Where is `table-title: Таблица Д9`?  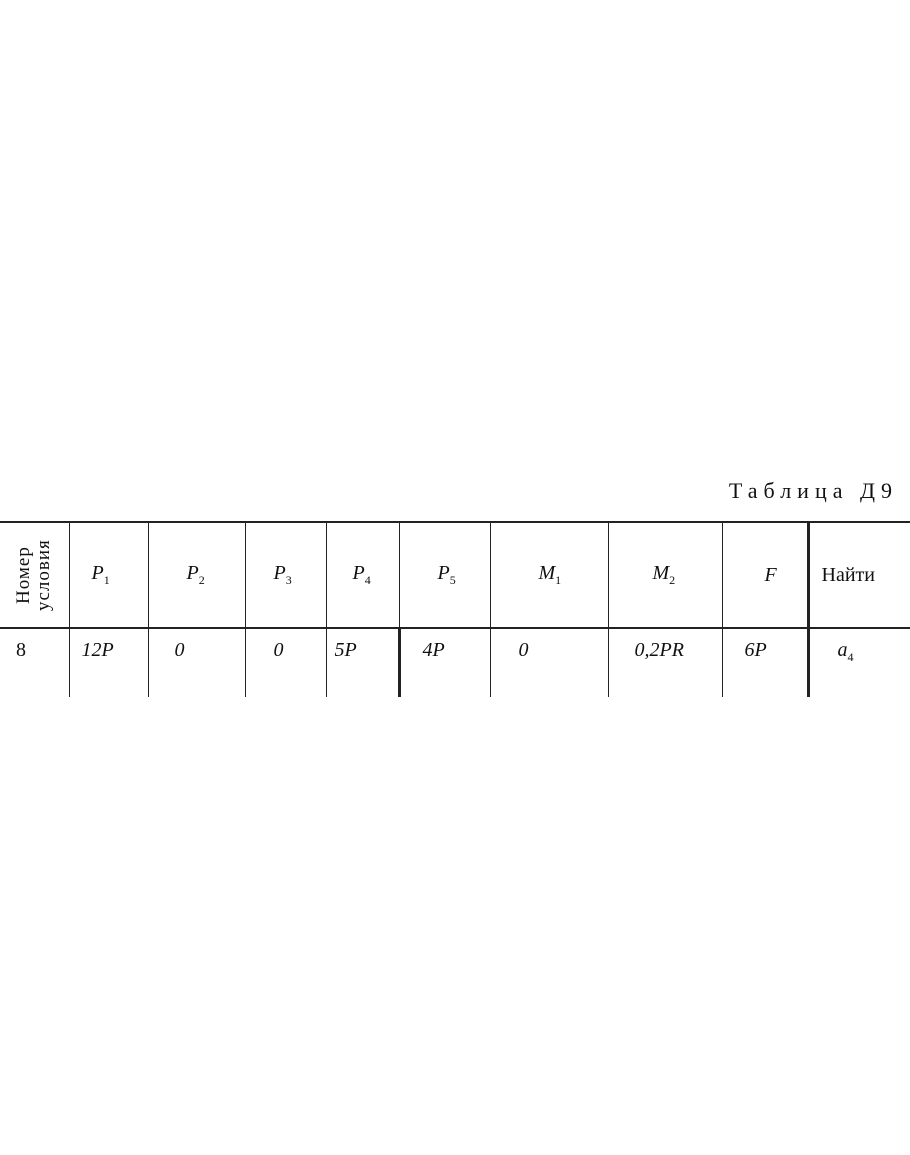 table-title: Таблица Д9 is located at coordinates (813, 490).